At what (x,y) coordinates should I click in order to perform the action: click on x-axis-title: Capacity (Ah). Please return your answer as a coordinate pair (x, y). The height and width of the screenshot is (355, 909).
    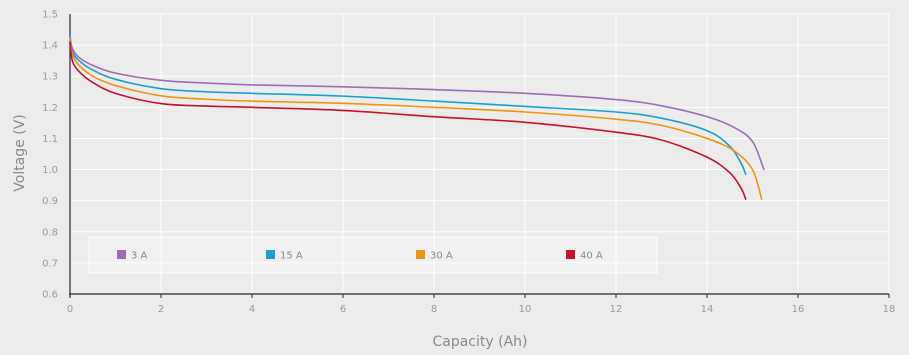
    Looking at the image, I should click on (479, 342).